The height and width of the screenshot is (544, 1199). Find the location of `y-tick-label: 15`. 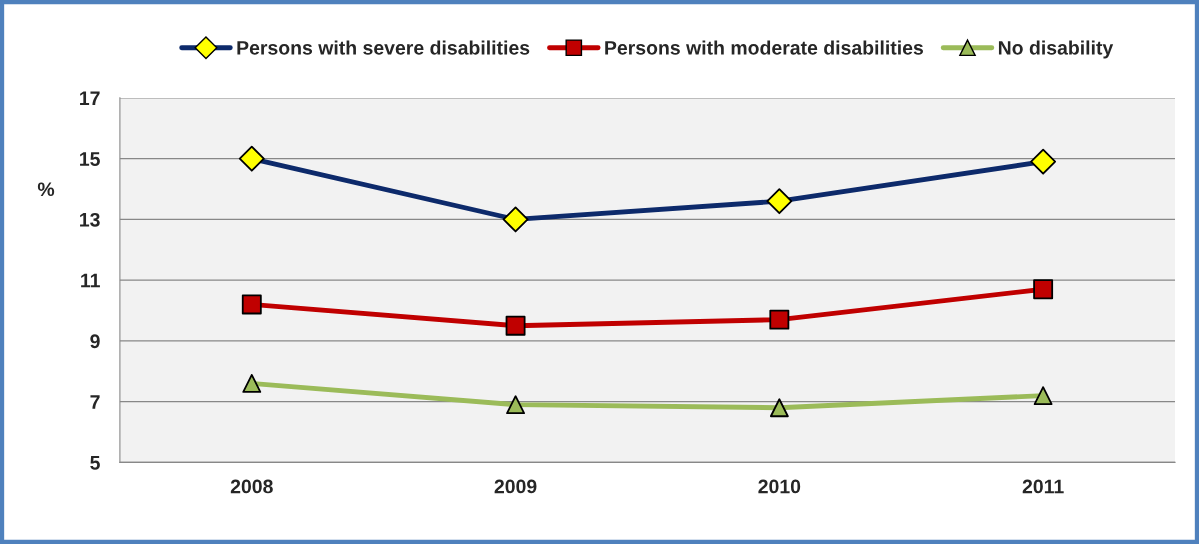

y-tick-label: 15 is located at coordinates (90, 159).